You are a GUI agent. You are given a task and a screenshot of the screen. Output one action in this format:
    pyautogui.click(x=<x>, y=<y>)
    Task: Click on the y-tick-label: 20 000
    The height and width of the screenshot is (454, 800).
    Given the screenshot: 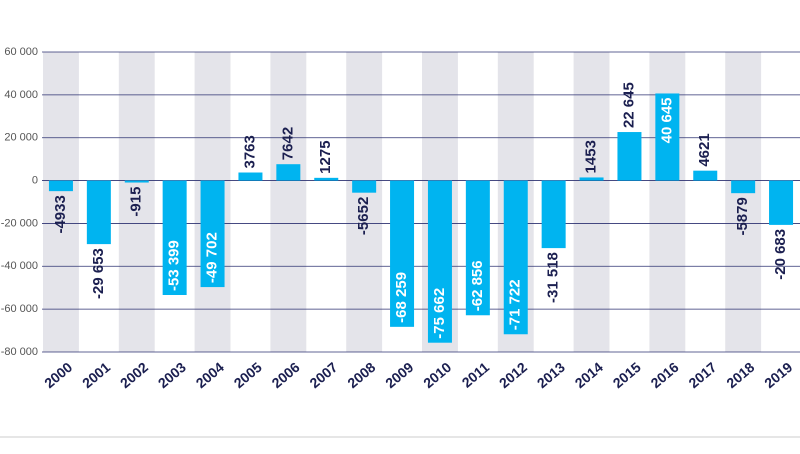 What is the action you would take?
    pyautogui.click(x=21, y=138)
    